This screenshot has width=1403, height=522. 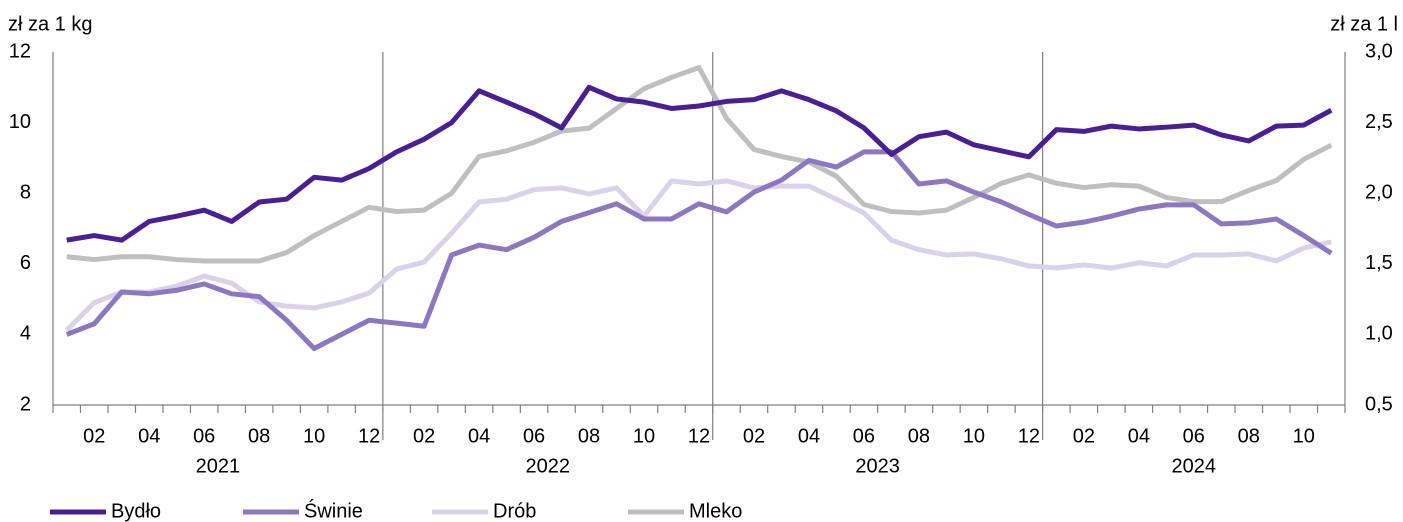 What do you see at coordinates (25, 334) in the screenshot?
I see `y-tick-label: 4` at bounding box center [25, 334].